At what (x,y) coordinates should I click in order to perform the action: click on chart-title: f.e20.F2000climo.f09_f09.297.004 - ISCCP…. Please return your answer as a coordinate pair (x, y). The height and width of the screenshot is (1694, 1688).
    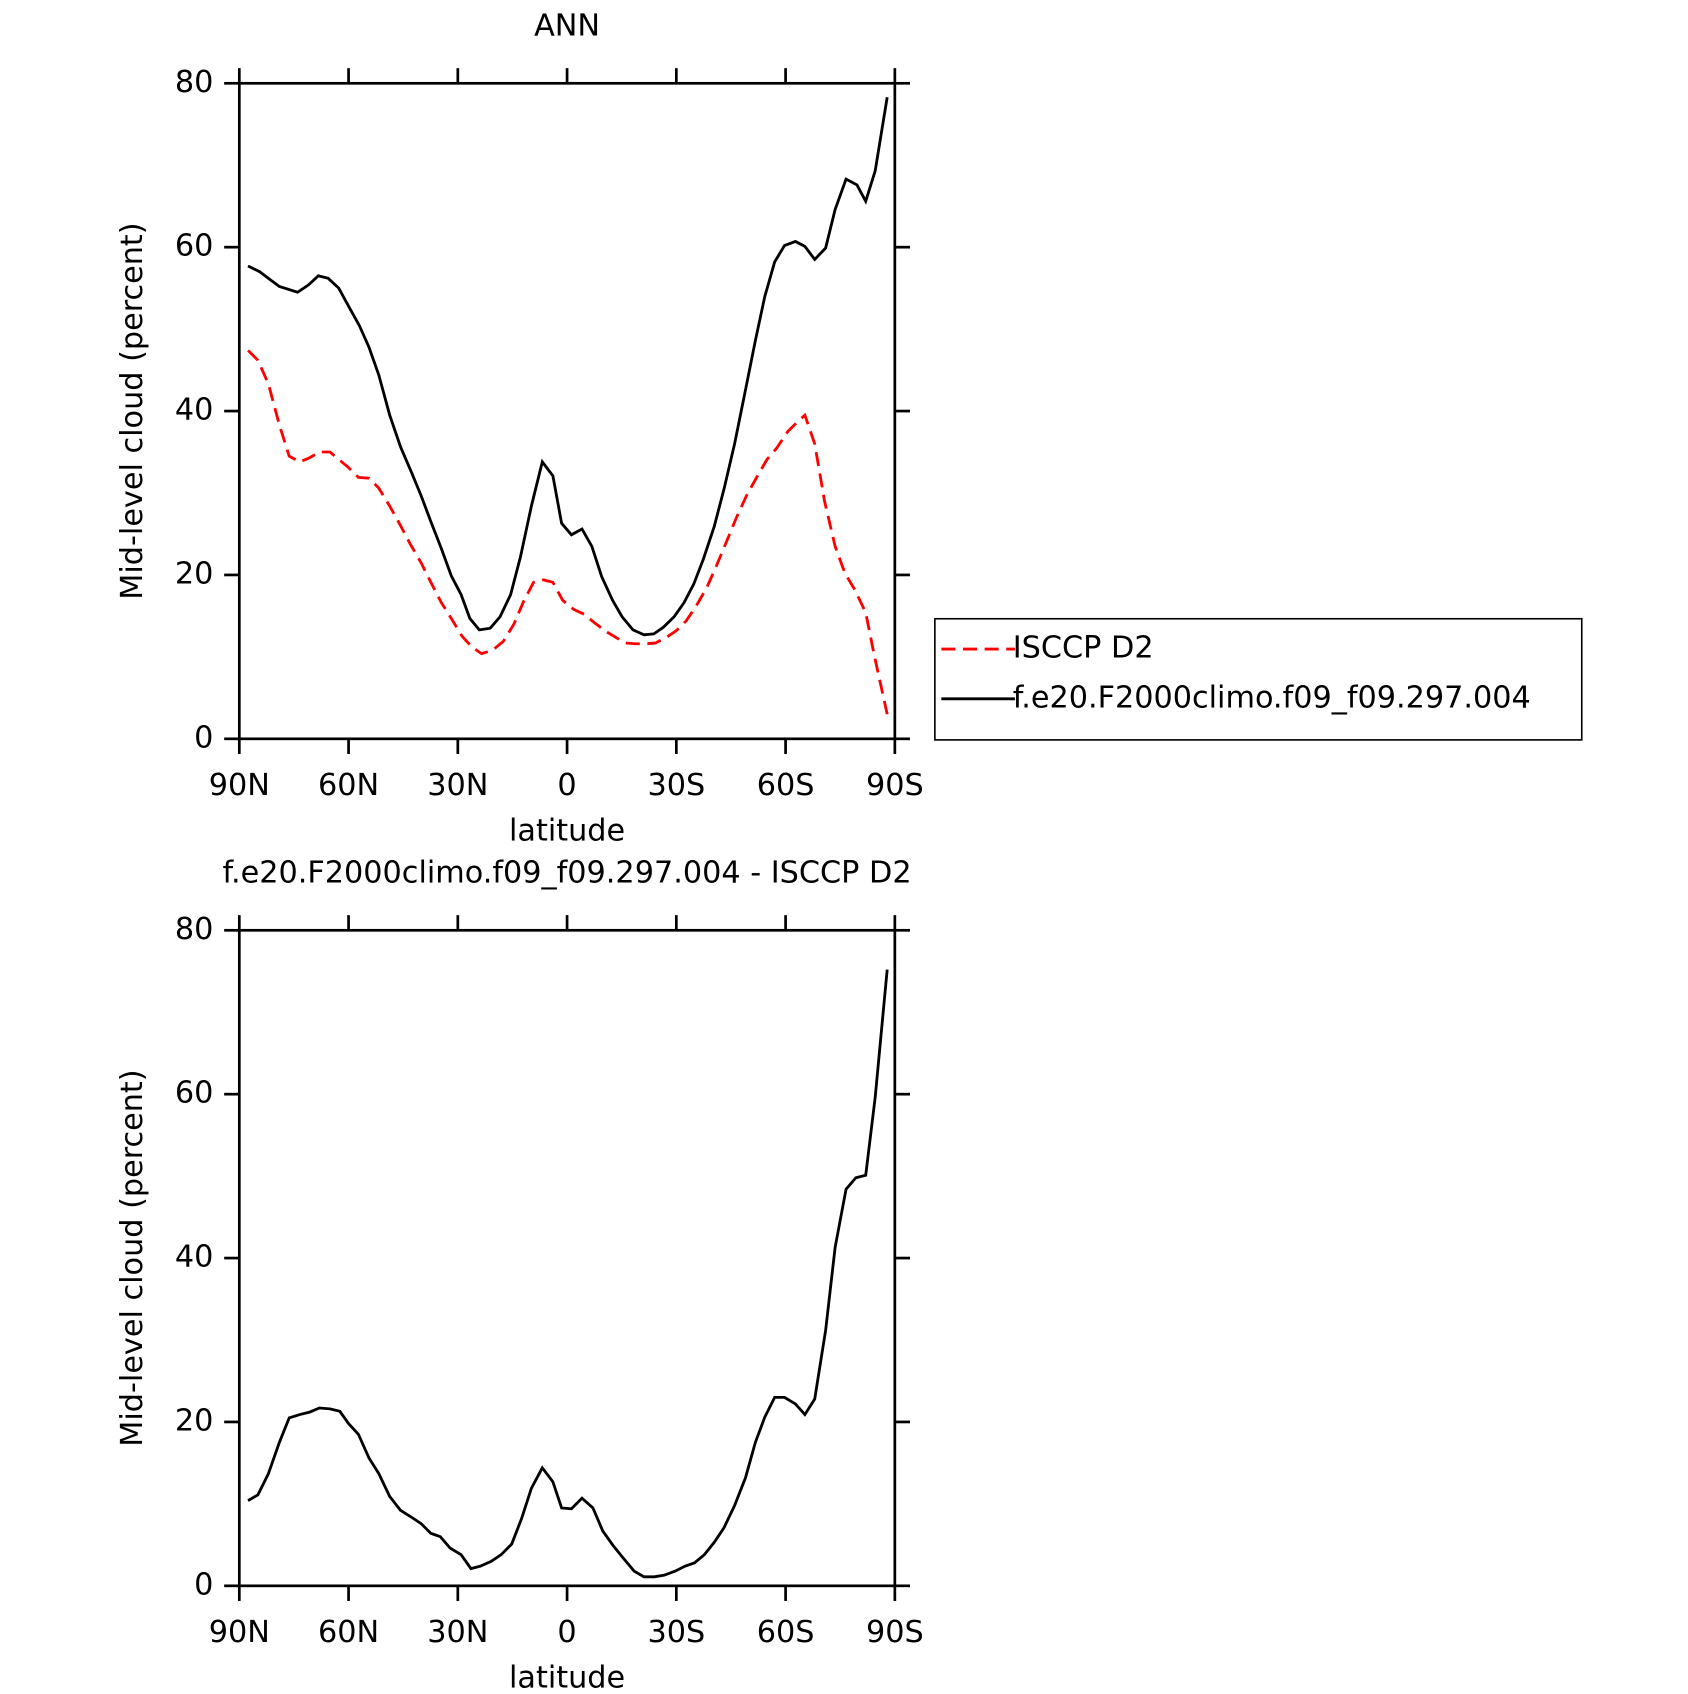
    Looking at the image, I should click on (567, 873).